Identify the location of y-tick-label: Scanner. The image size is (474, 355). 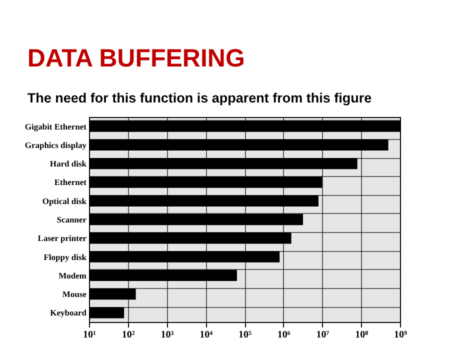
(71, 219).